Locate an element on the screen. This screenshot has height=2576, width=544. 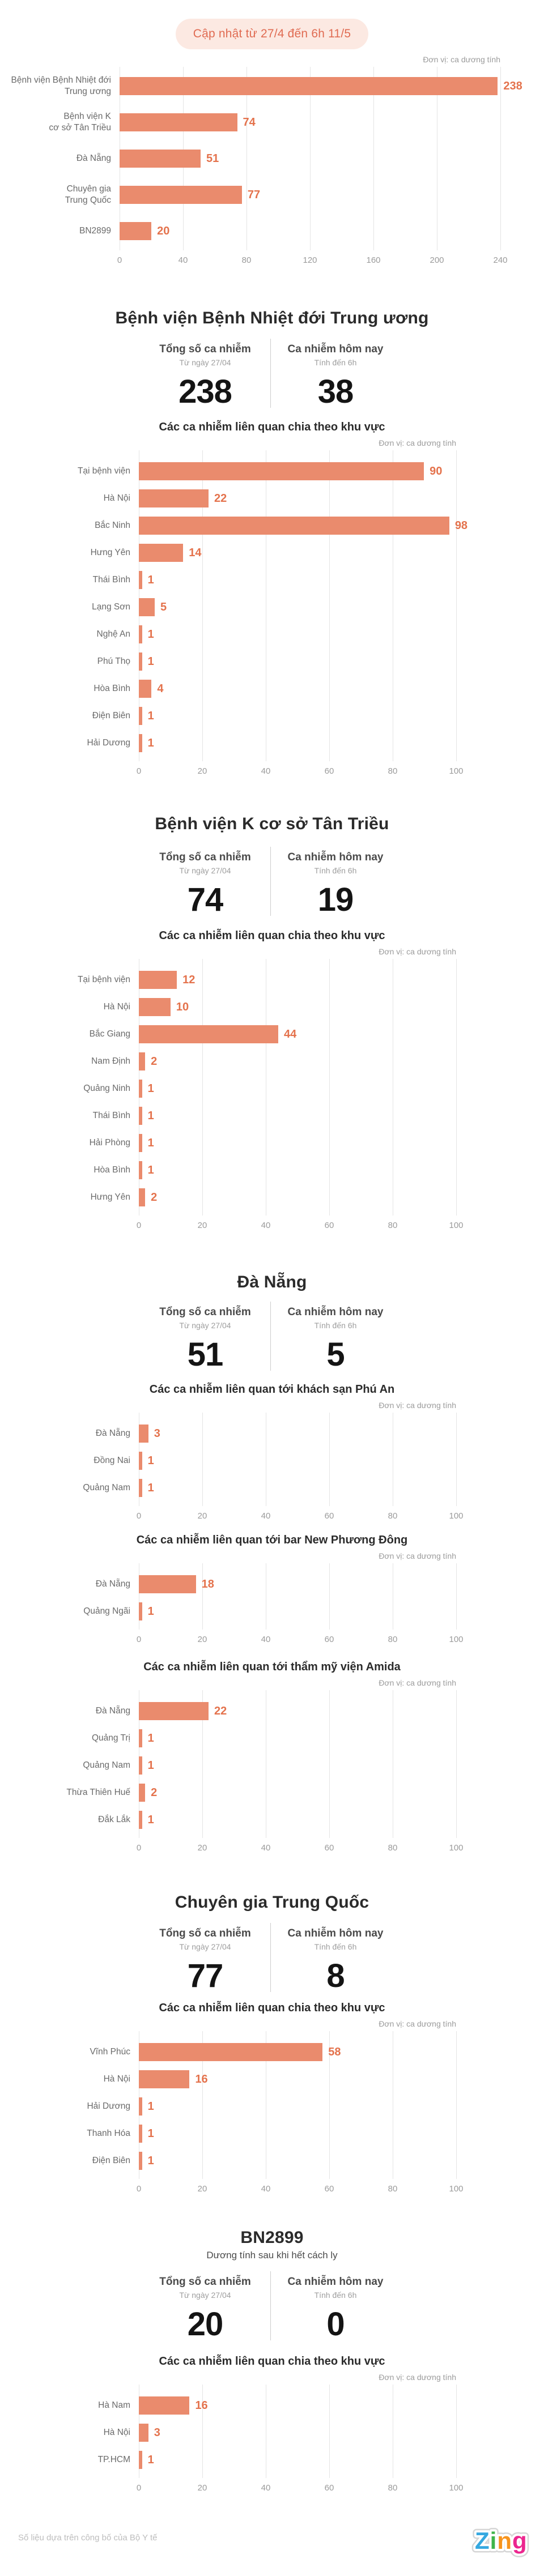
category-label-text: Điện Biên is located at coordinates (111, 715).